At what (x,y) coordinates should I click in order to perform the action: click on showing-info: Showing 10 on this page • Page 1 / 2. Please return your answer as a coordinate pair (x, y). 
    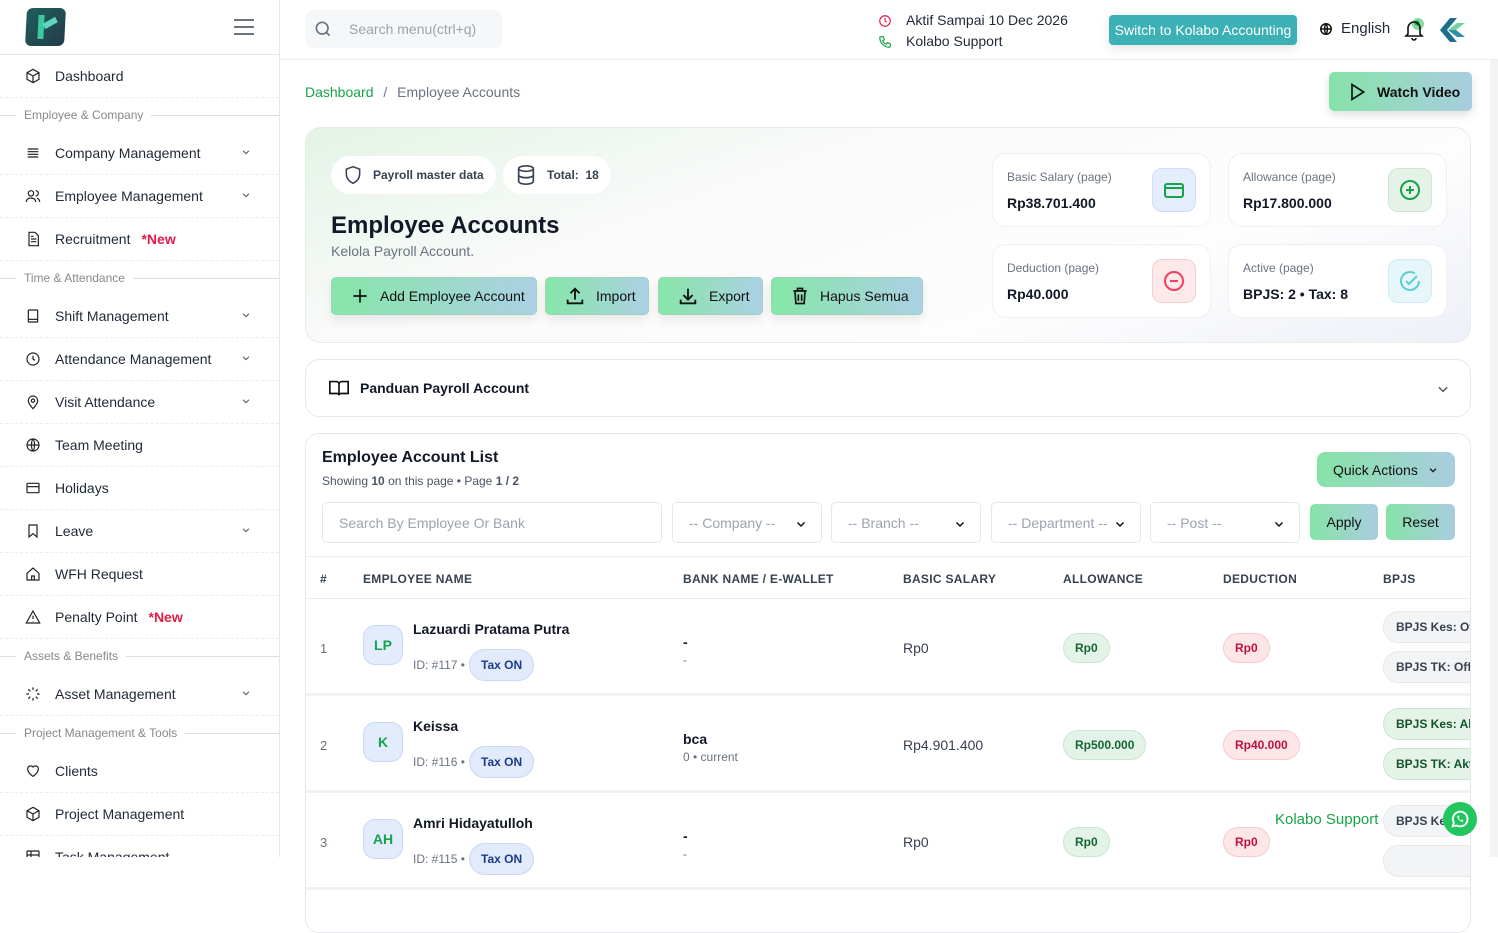
    Looking at the image, I should click on (420, 481).